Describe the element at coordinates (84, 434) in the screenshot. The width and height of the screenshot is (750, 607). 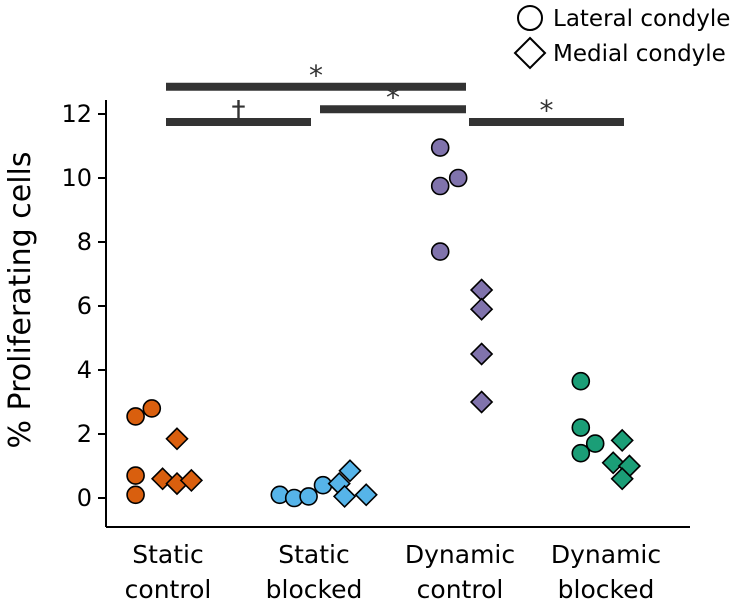
I see `y-tick-label: 2` at that location.